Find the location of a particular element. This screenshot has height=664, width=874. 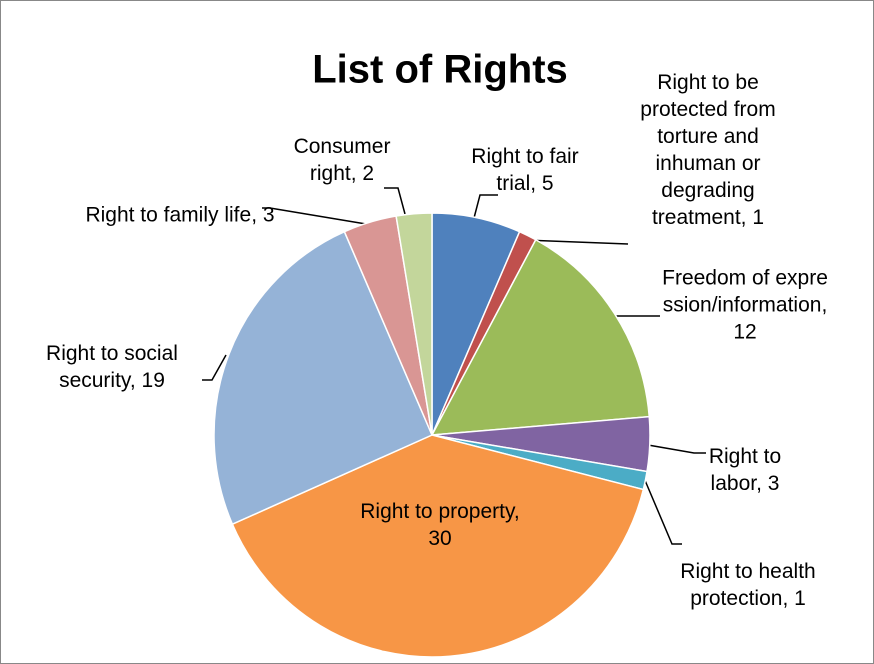

label-category: Right to social security is located at coordinates (112, 367).